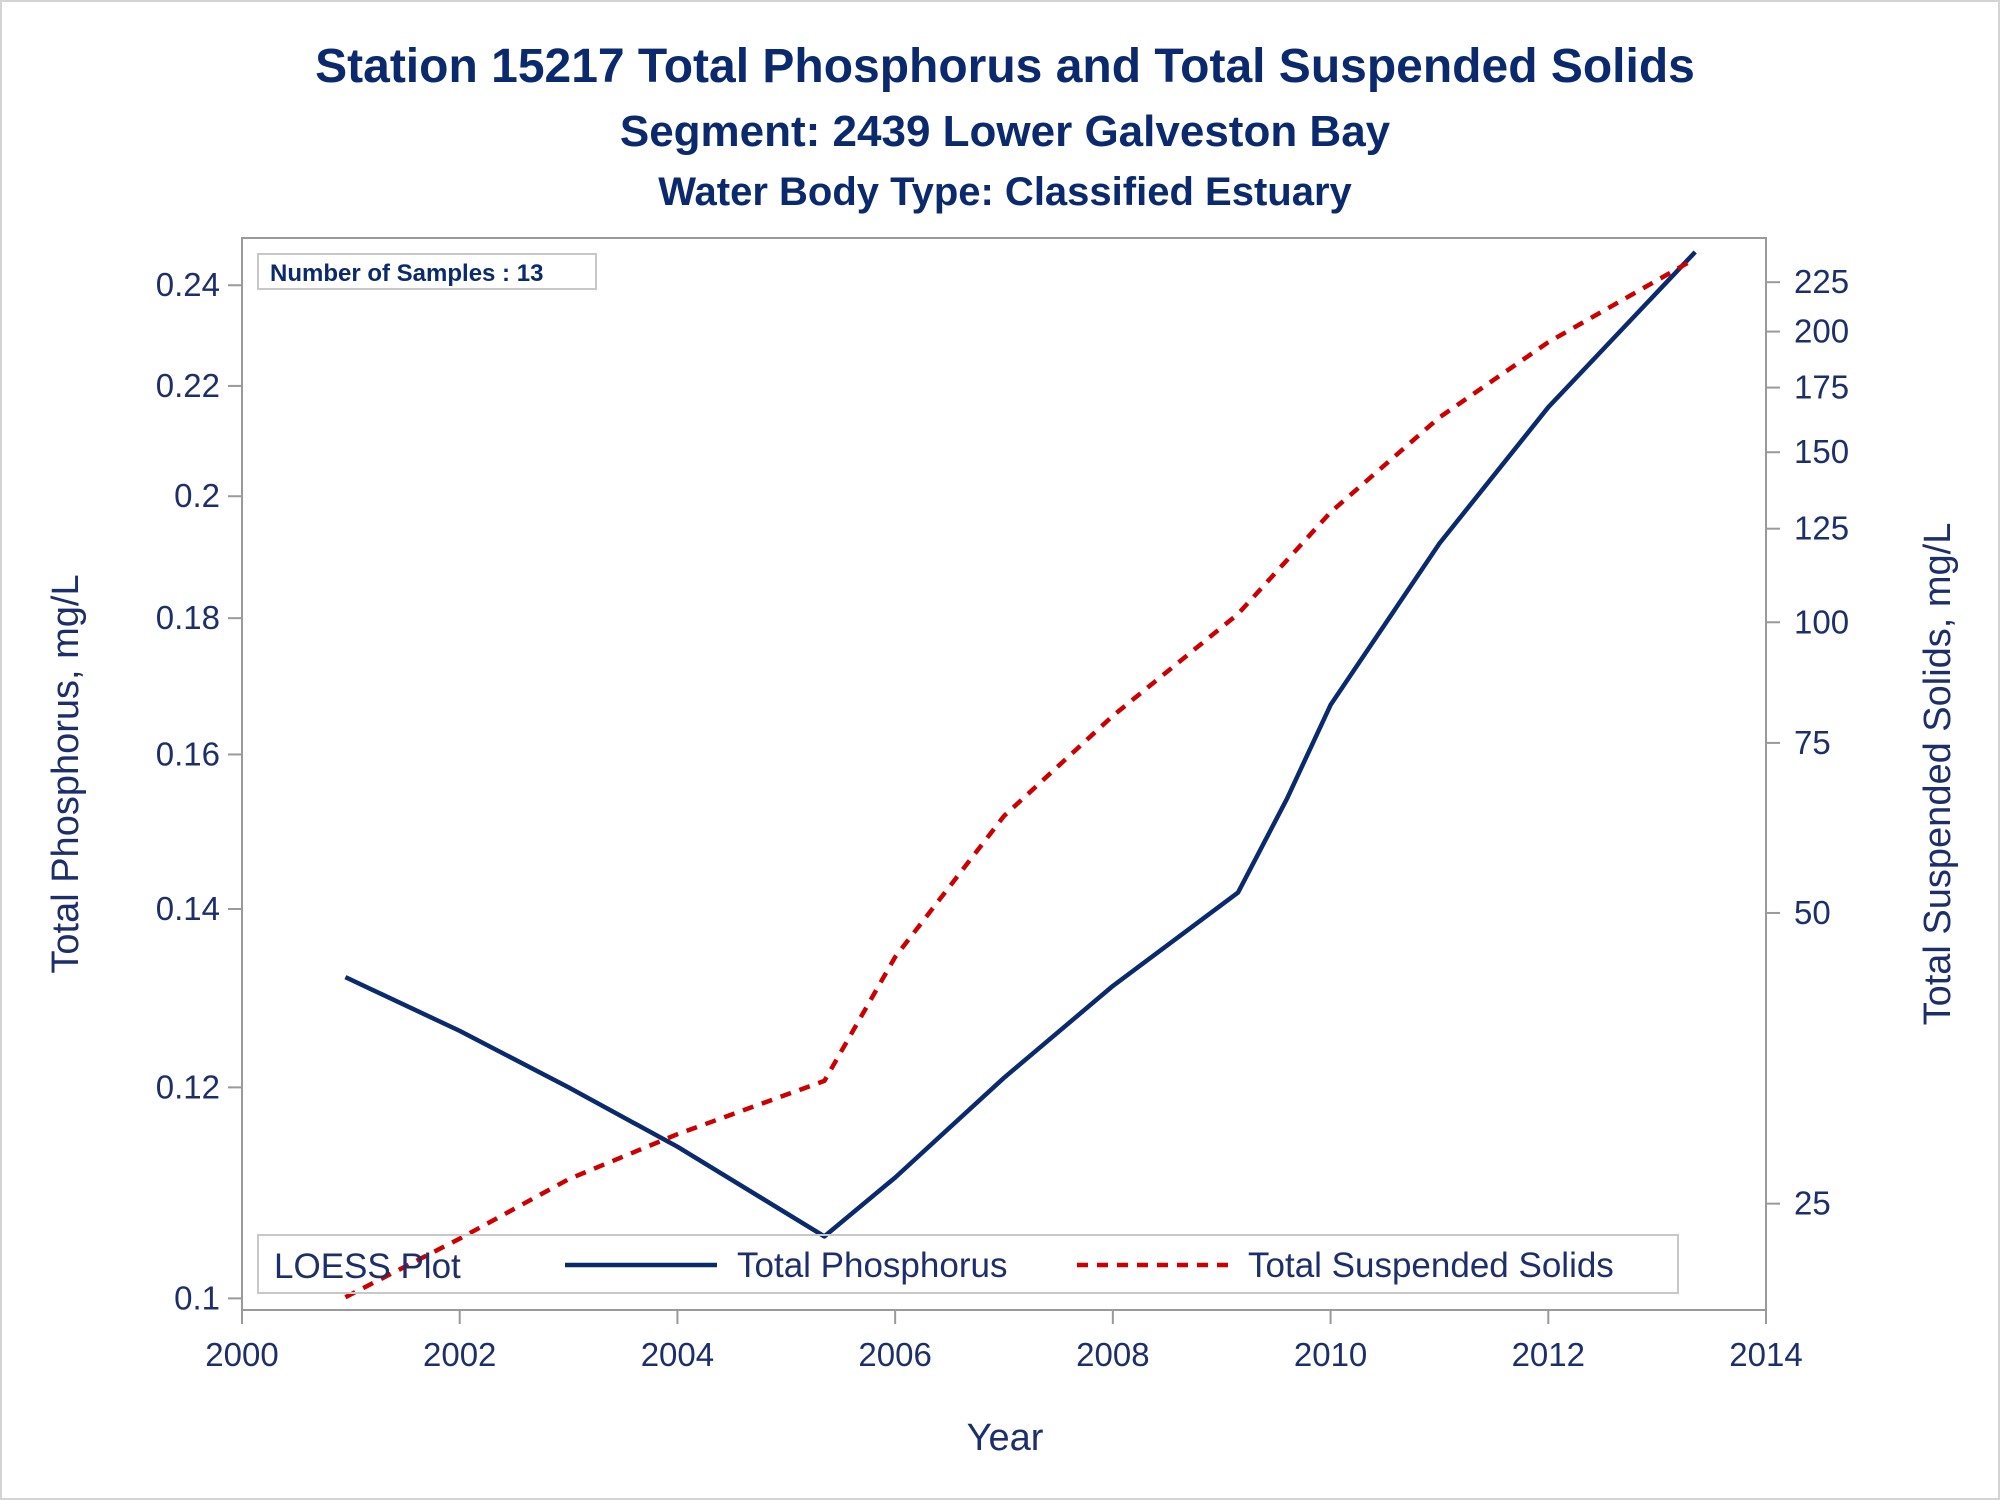  Describe the element at coordinates (197, 495) in the screenshot. I see `y-tick-label: 0.2` at that location.